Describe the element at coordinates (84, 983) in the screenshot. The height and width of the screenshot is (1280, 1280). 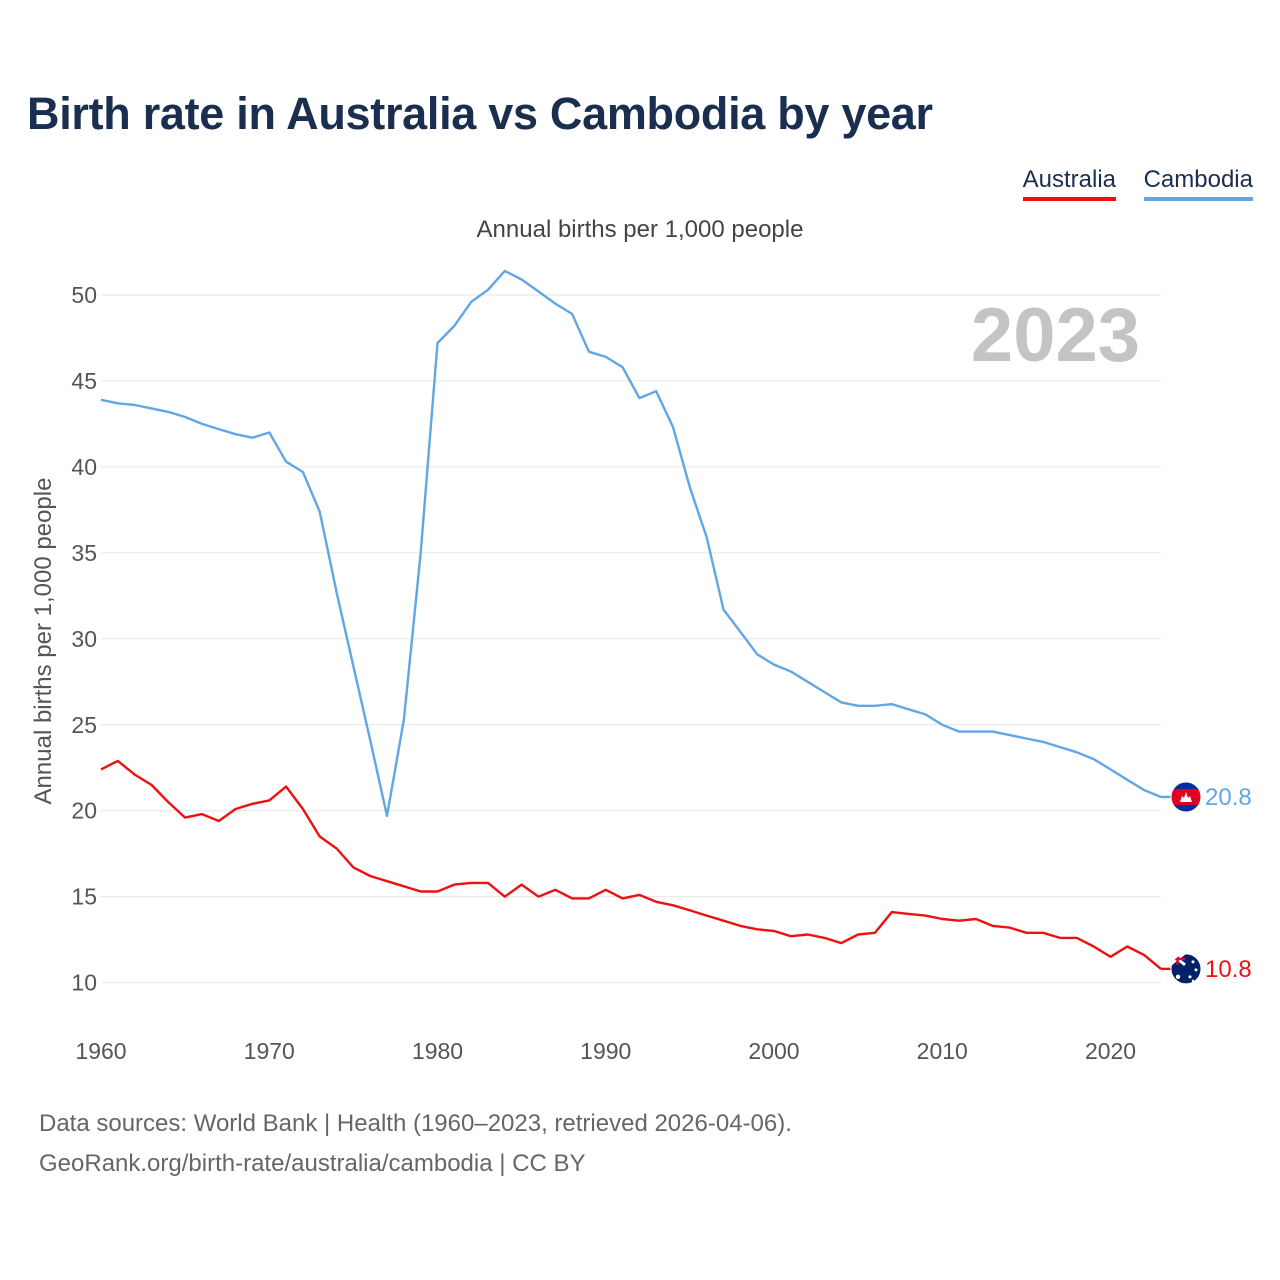
I see `y-tick-label: 10` at that location.